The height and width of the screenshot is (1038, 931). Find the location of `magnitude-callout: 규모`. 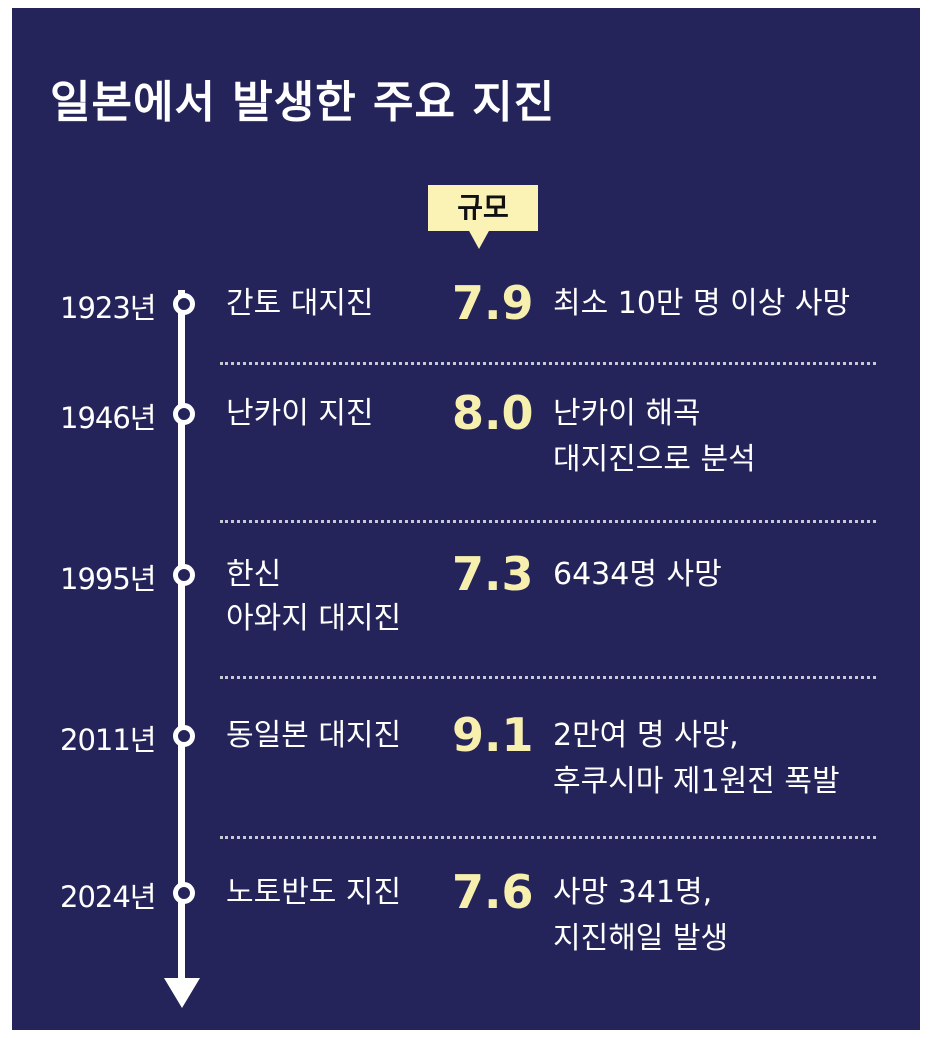

magnitude-callout: 규모 is located at coordinates (483, 217).